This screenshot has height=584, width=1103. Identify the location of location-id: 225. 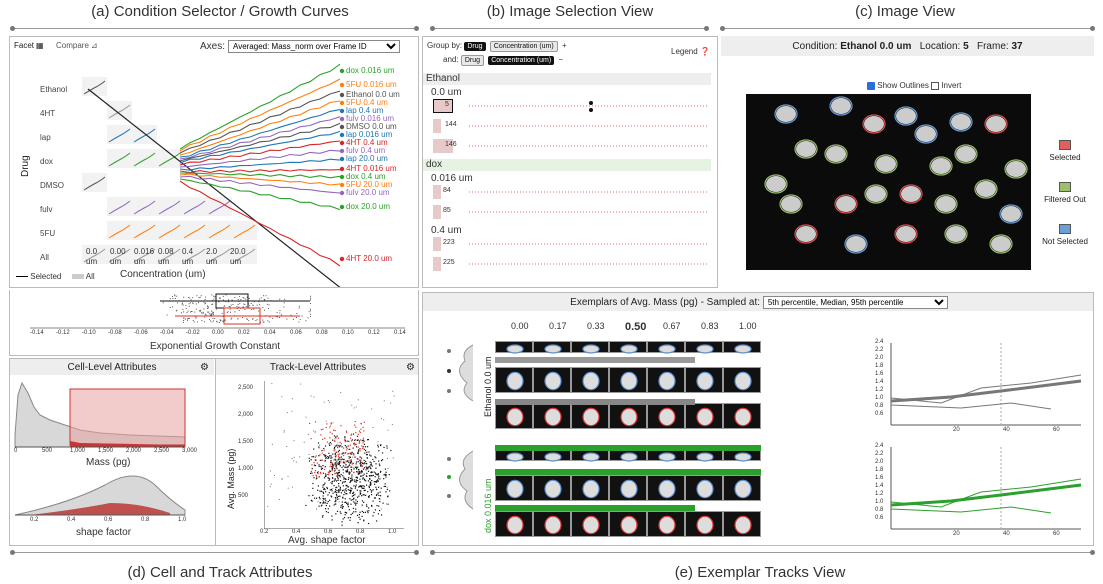
(449, 262).